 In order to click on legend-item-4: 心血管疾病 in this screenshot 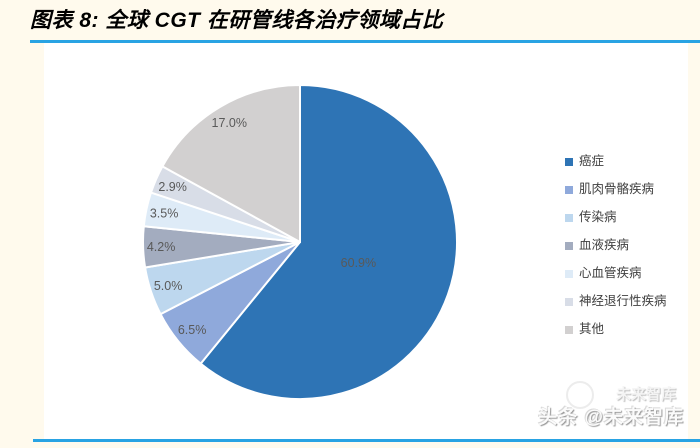, I will do `click(616, 273)`.